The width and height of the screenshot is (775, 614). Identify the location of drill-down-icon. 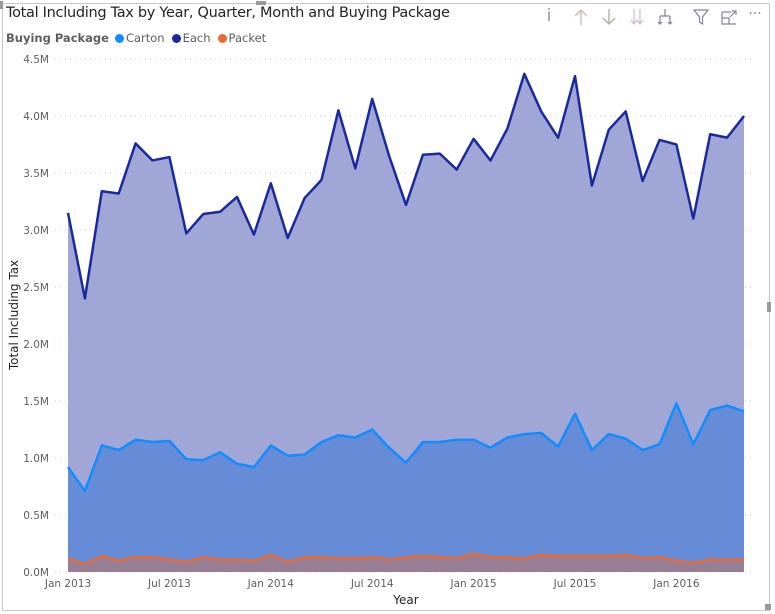
(609, 17).